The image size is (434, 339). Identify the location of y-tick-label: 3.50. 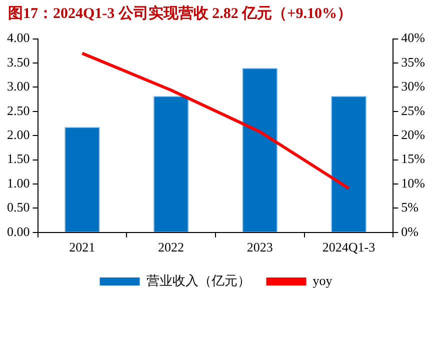
(18, 62).